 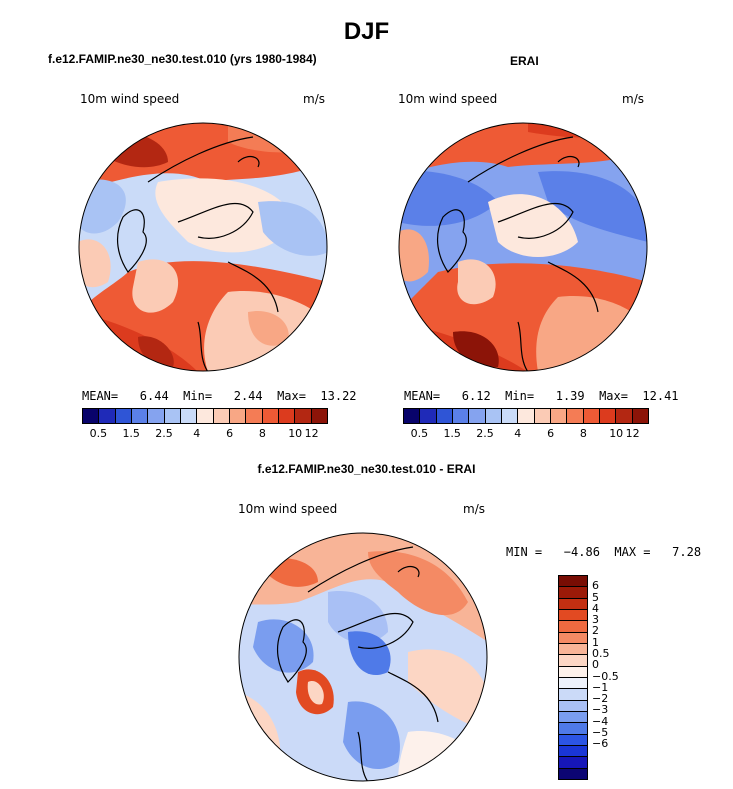 What do you see at coordinates (600, 744) in the screenshot?
I see `colorbar-tick-label: −6` at bounding box center [600, 744].